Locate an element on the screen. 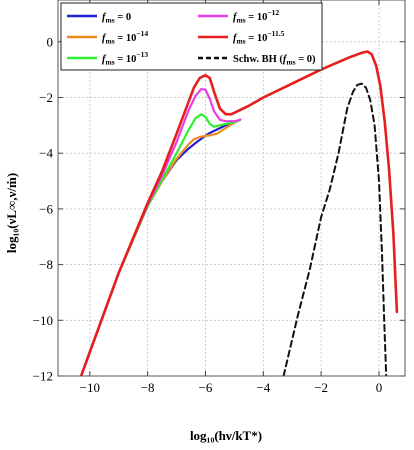  y-axis-label: log₁₀(νL∞,ν/ṁ) is located at coordinates (11, 213).